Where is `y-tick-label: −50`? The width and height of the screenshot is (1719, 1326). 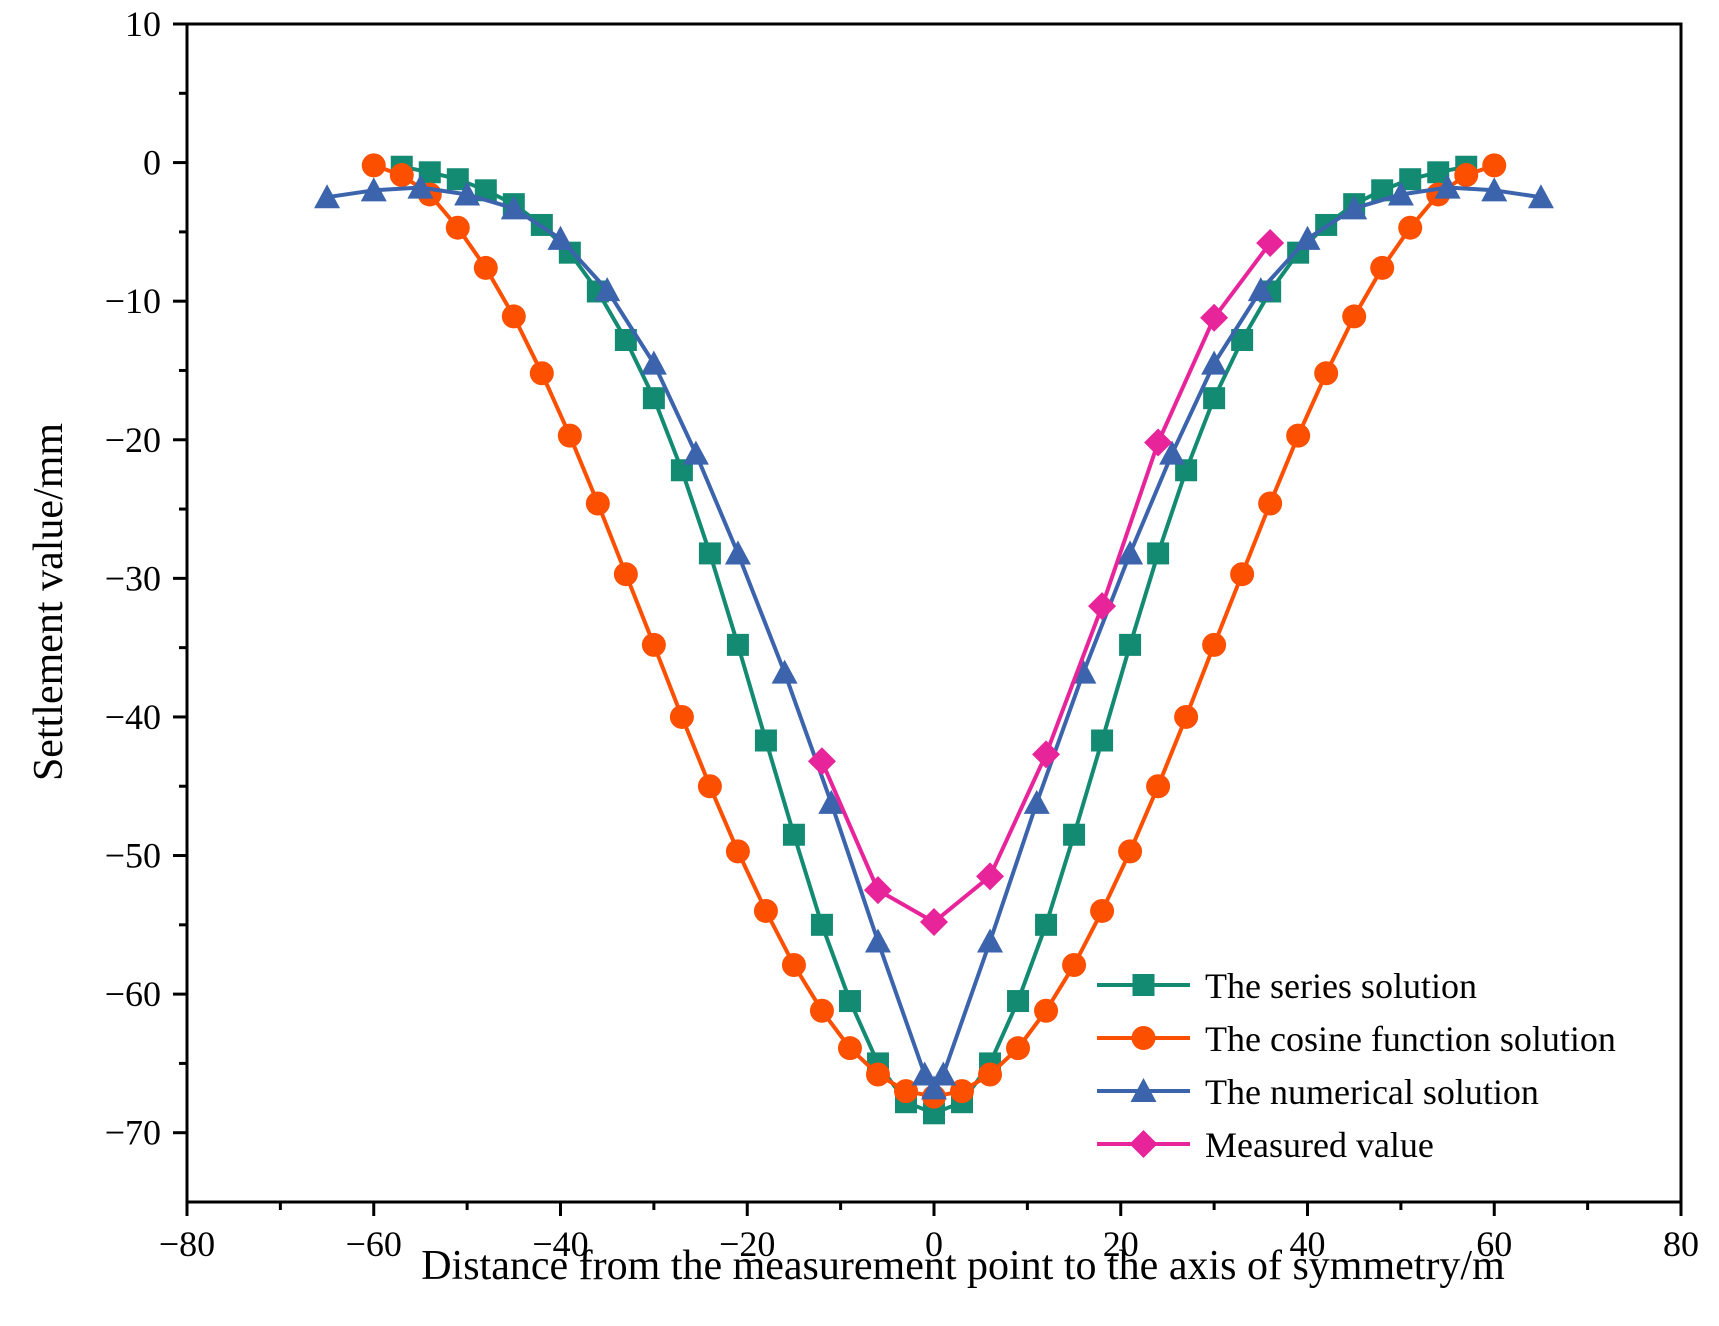
y-tick-label: −50 is located at coordinates (133, 856).